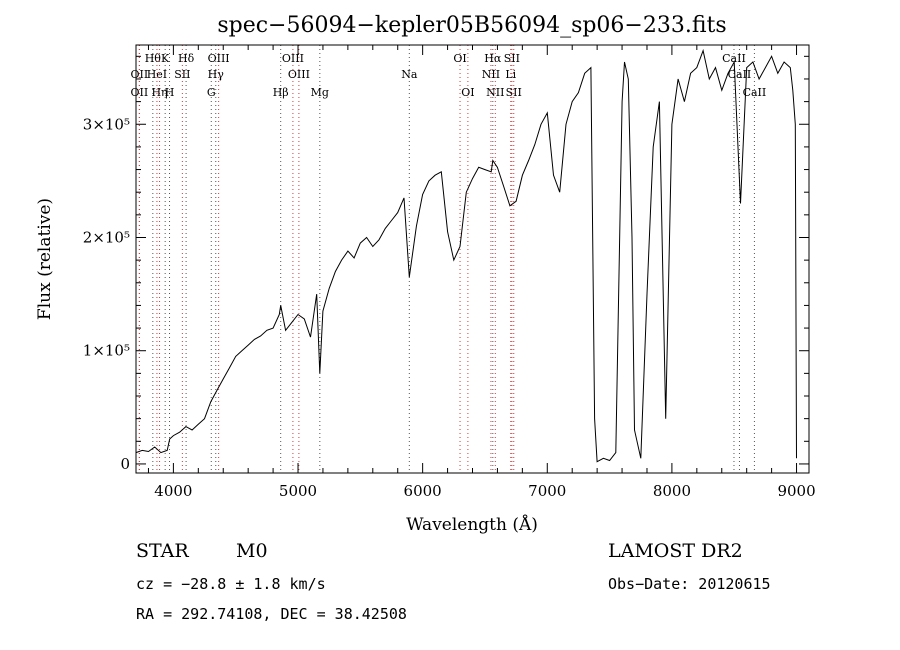 The image size is (900, 650). What do you see at coordinates (409, 74) in the screenshot?
I see `absorption-line-label: Na` at bounding box center [409, 74].